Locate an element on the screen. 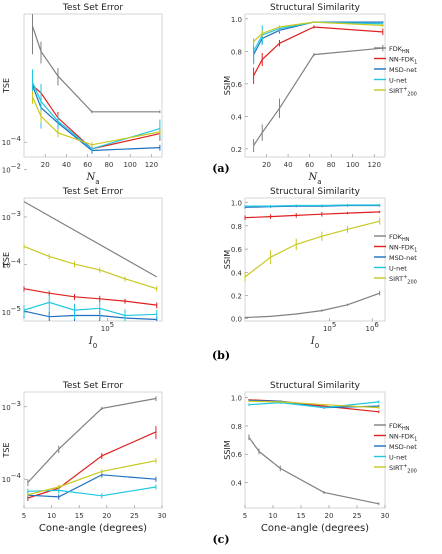 The height and width of the screenshot is (554, 442). x-tick-label: 60 is located at coordinates (87, 165).